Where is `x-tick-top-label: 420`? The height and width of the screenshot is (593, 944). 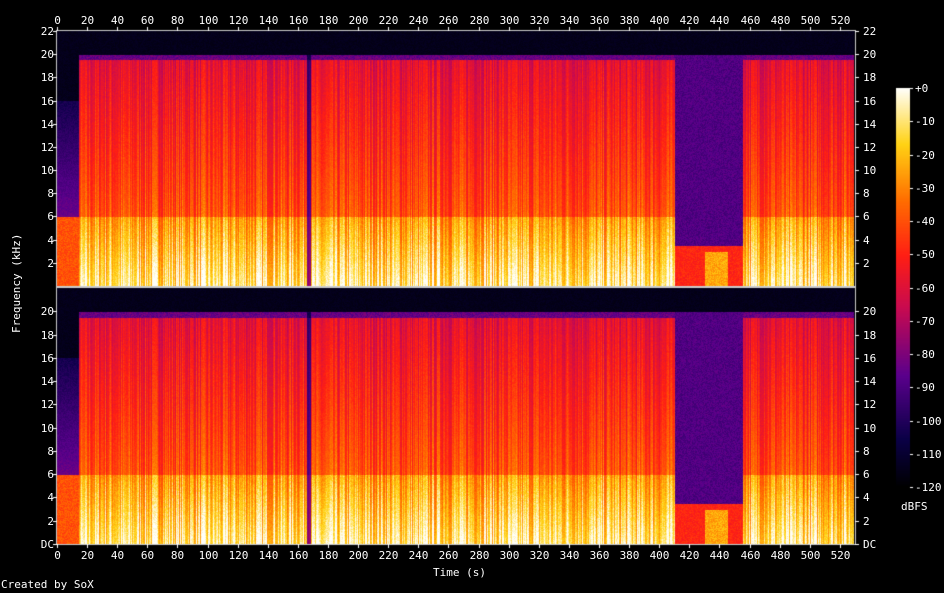
x-tick-top-label: 420 is located at coordinates (689, 20).